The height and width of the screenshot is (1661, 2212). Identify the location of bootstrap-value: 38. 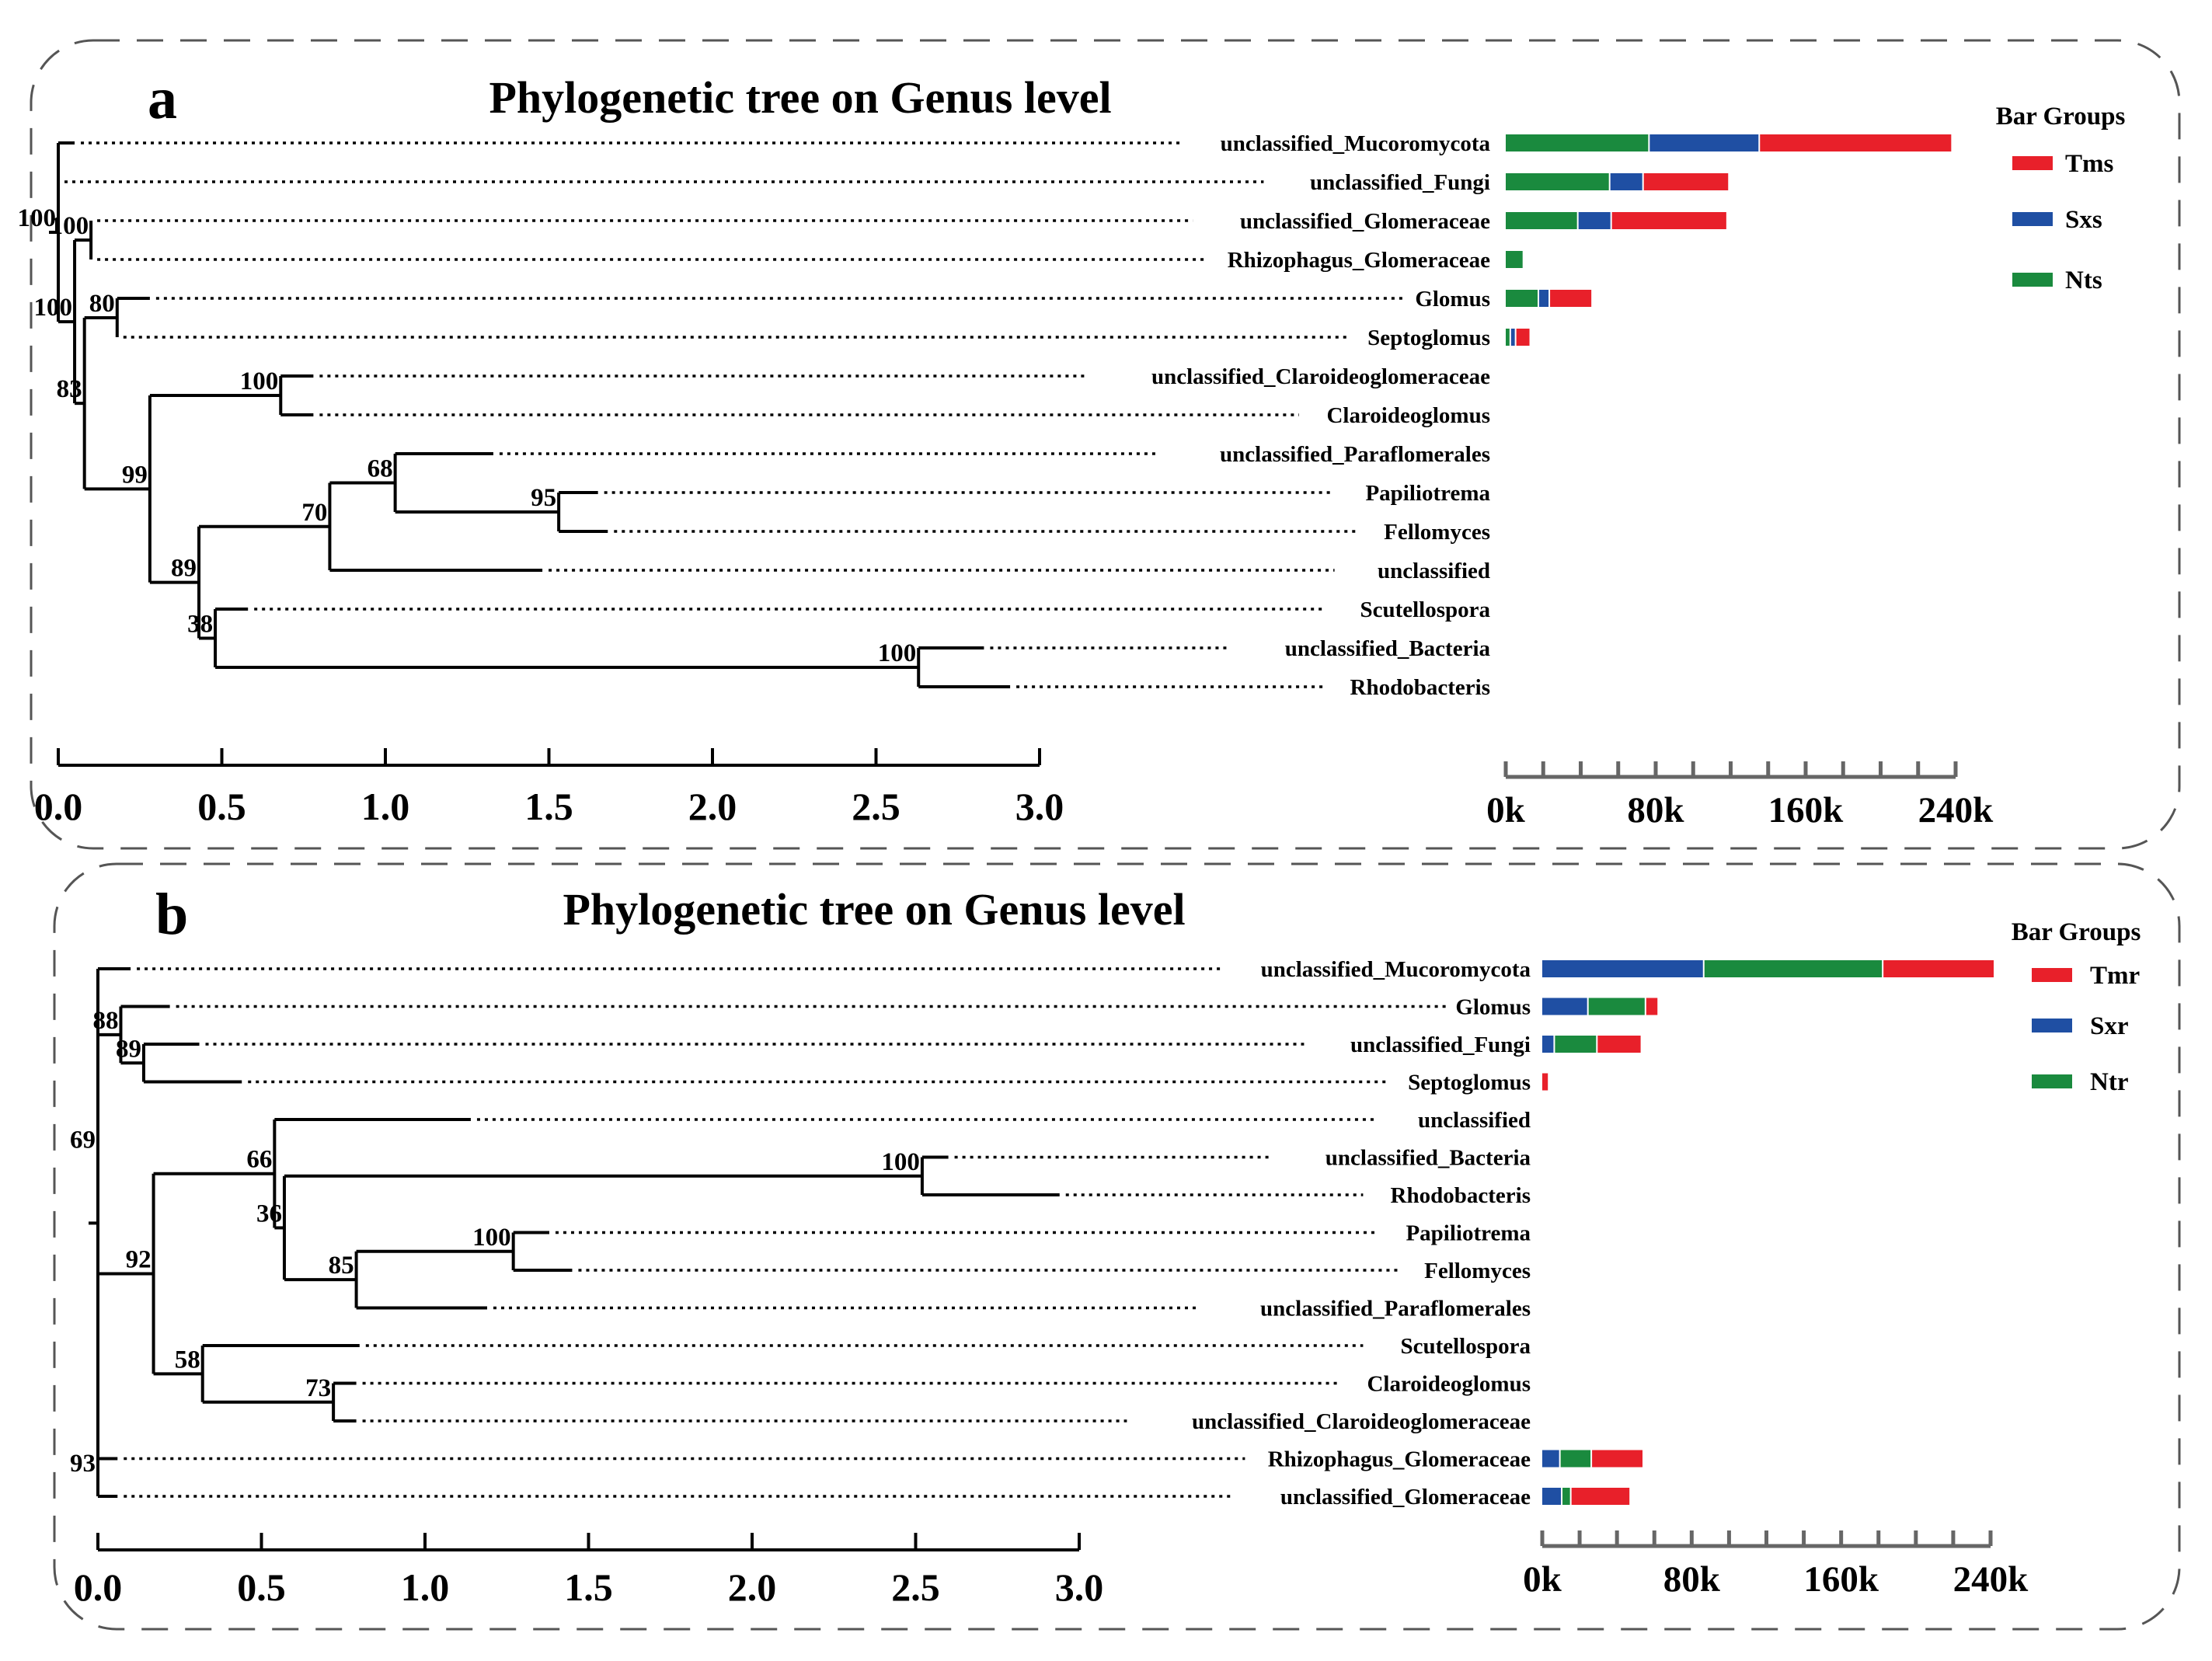
(200, 625).